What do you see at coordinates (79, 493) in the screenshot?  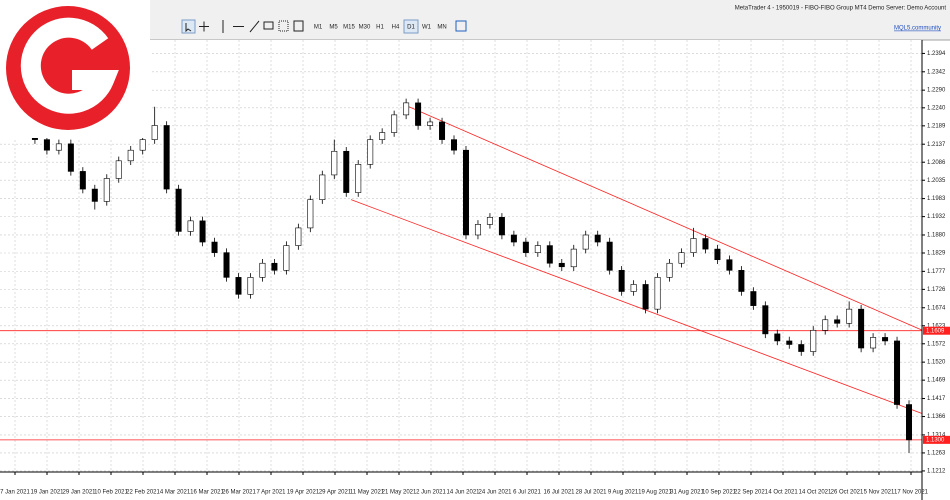 I see `x-tick-label: 29 Jan 2021` at bounding box center [79, 493].